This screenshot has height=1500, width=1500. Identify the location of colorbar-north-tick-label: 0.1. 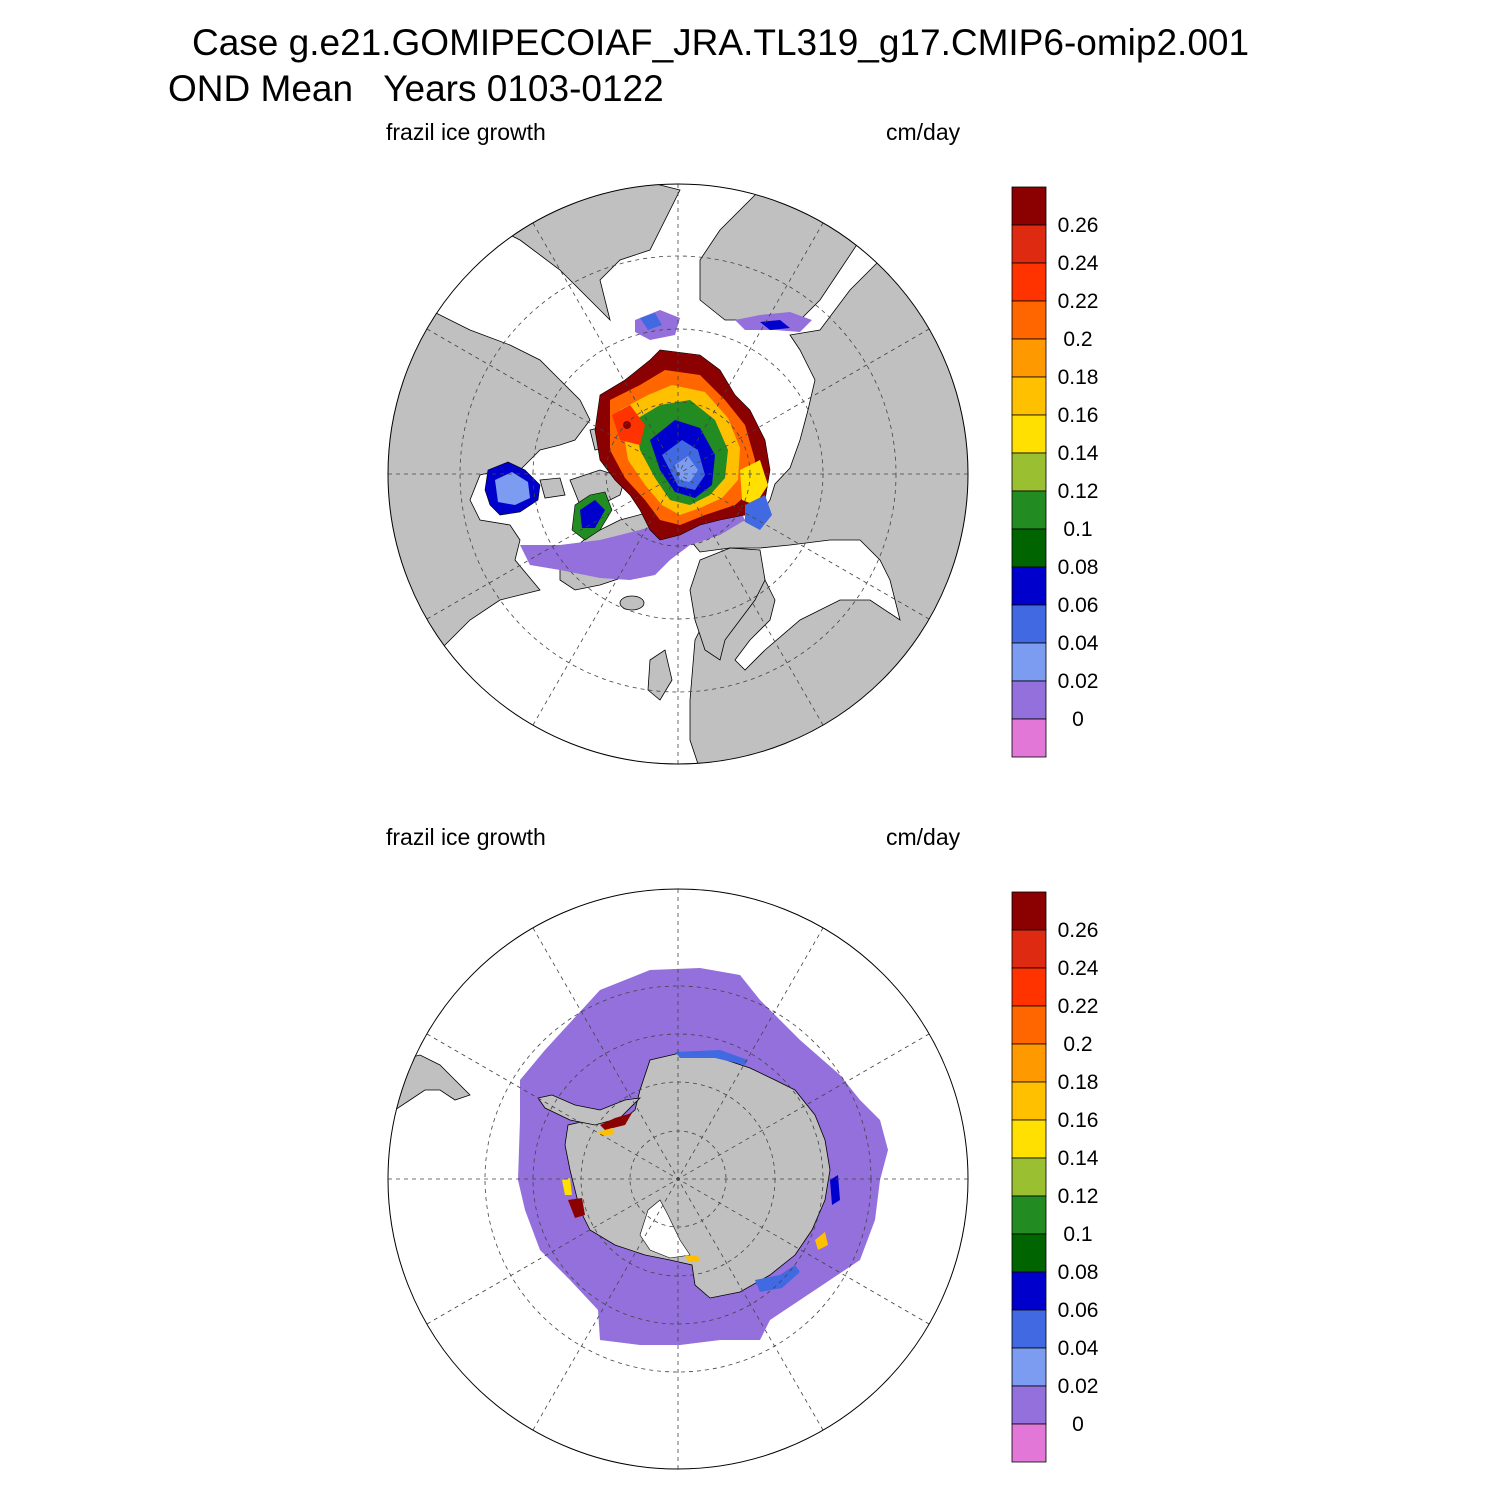
(1077, 529).